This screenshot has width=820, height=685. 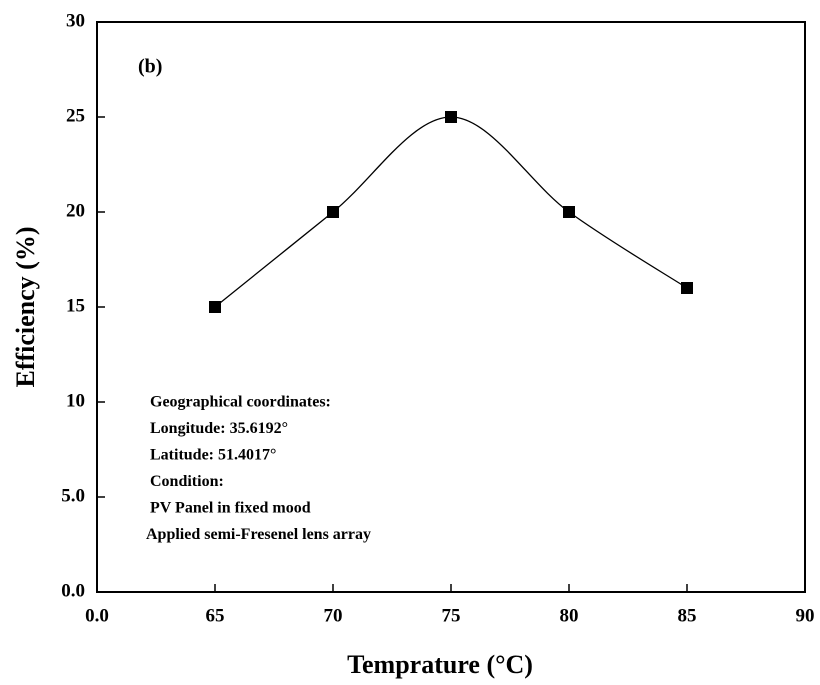 I want to click on annotation: Longitude: 35.6192°, so click(x=219, y=428).